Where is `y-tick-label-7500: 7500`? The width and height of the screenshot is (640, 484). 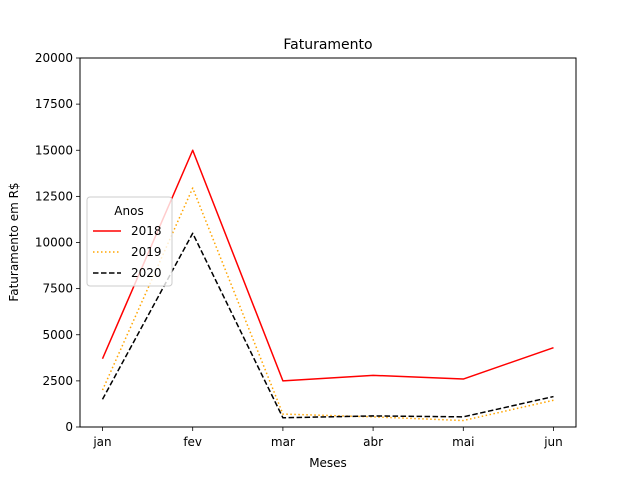 y-tick-label-7500: 7500 is located at coordinates (57, 289).